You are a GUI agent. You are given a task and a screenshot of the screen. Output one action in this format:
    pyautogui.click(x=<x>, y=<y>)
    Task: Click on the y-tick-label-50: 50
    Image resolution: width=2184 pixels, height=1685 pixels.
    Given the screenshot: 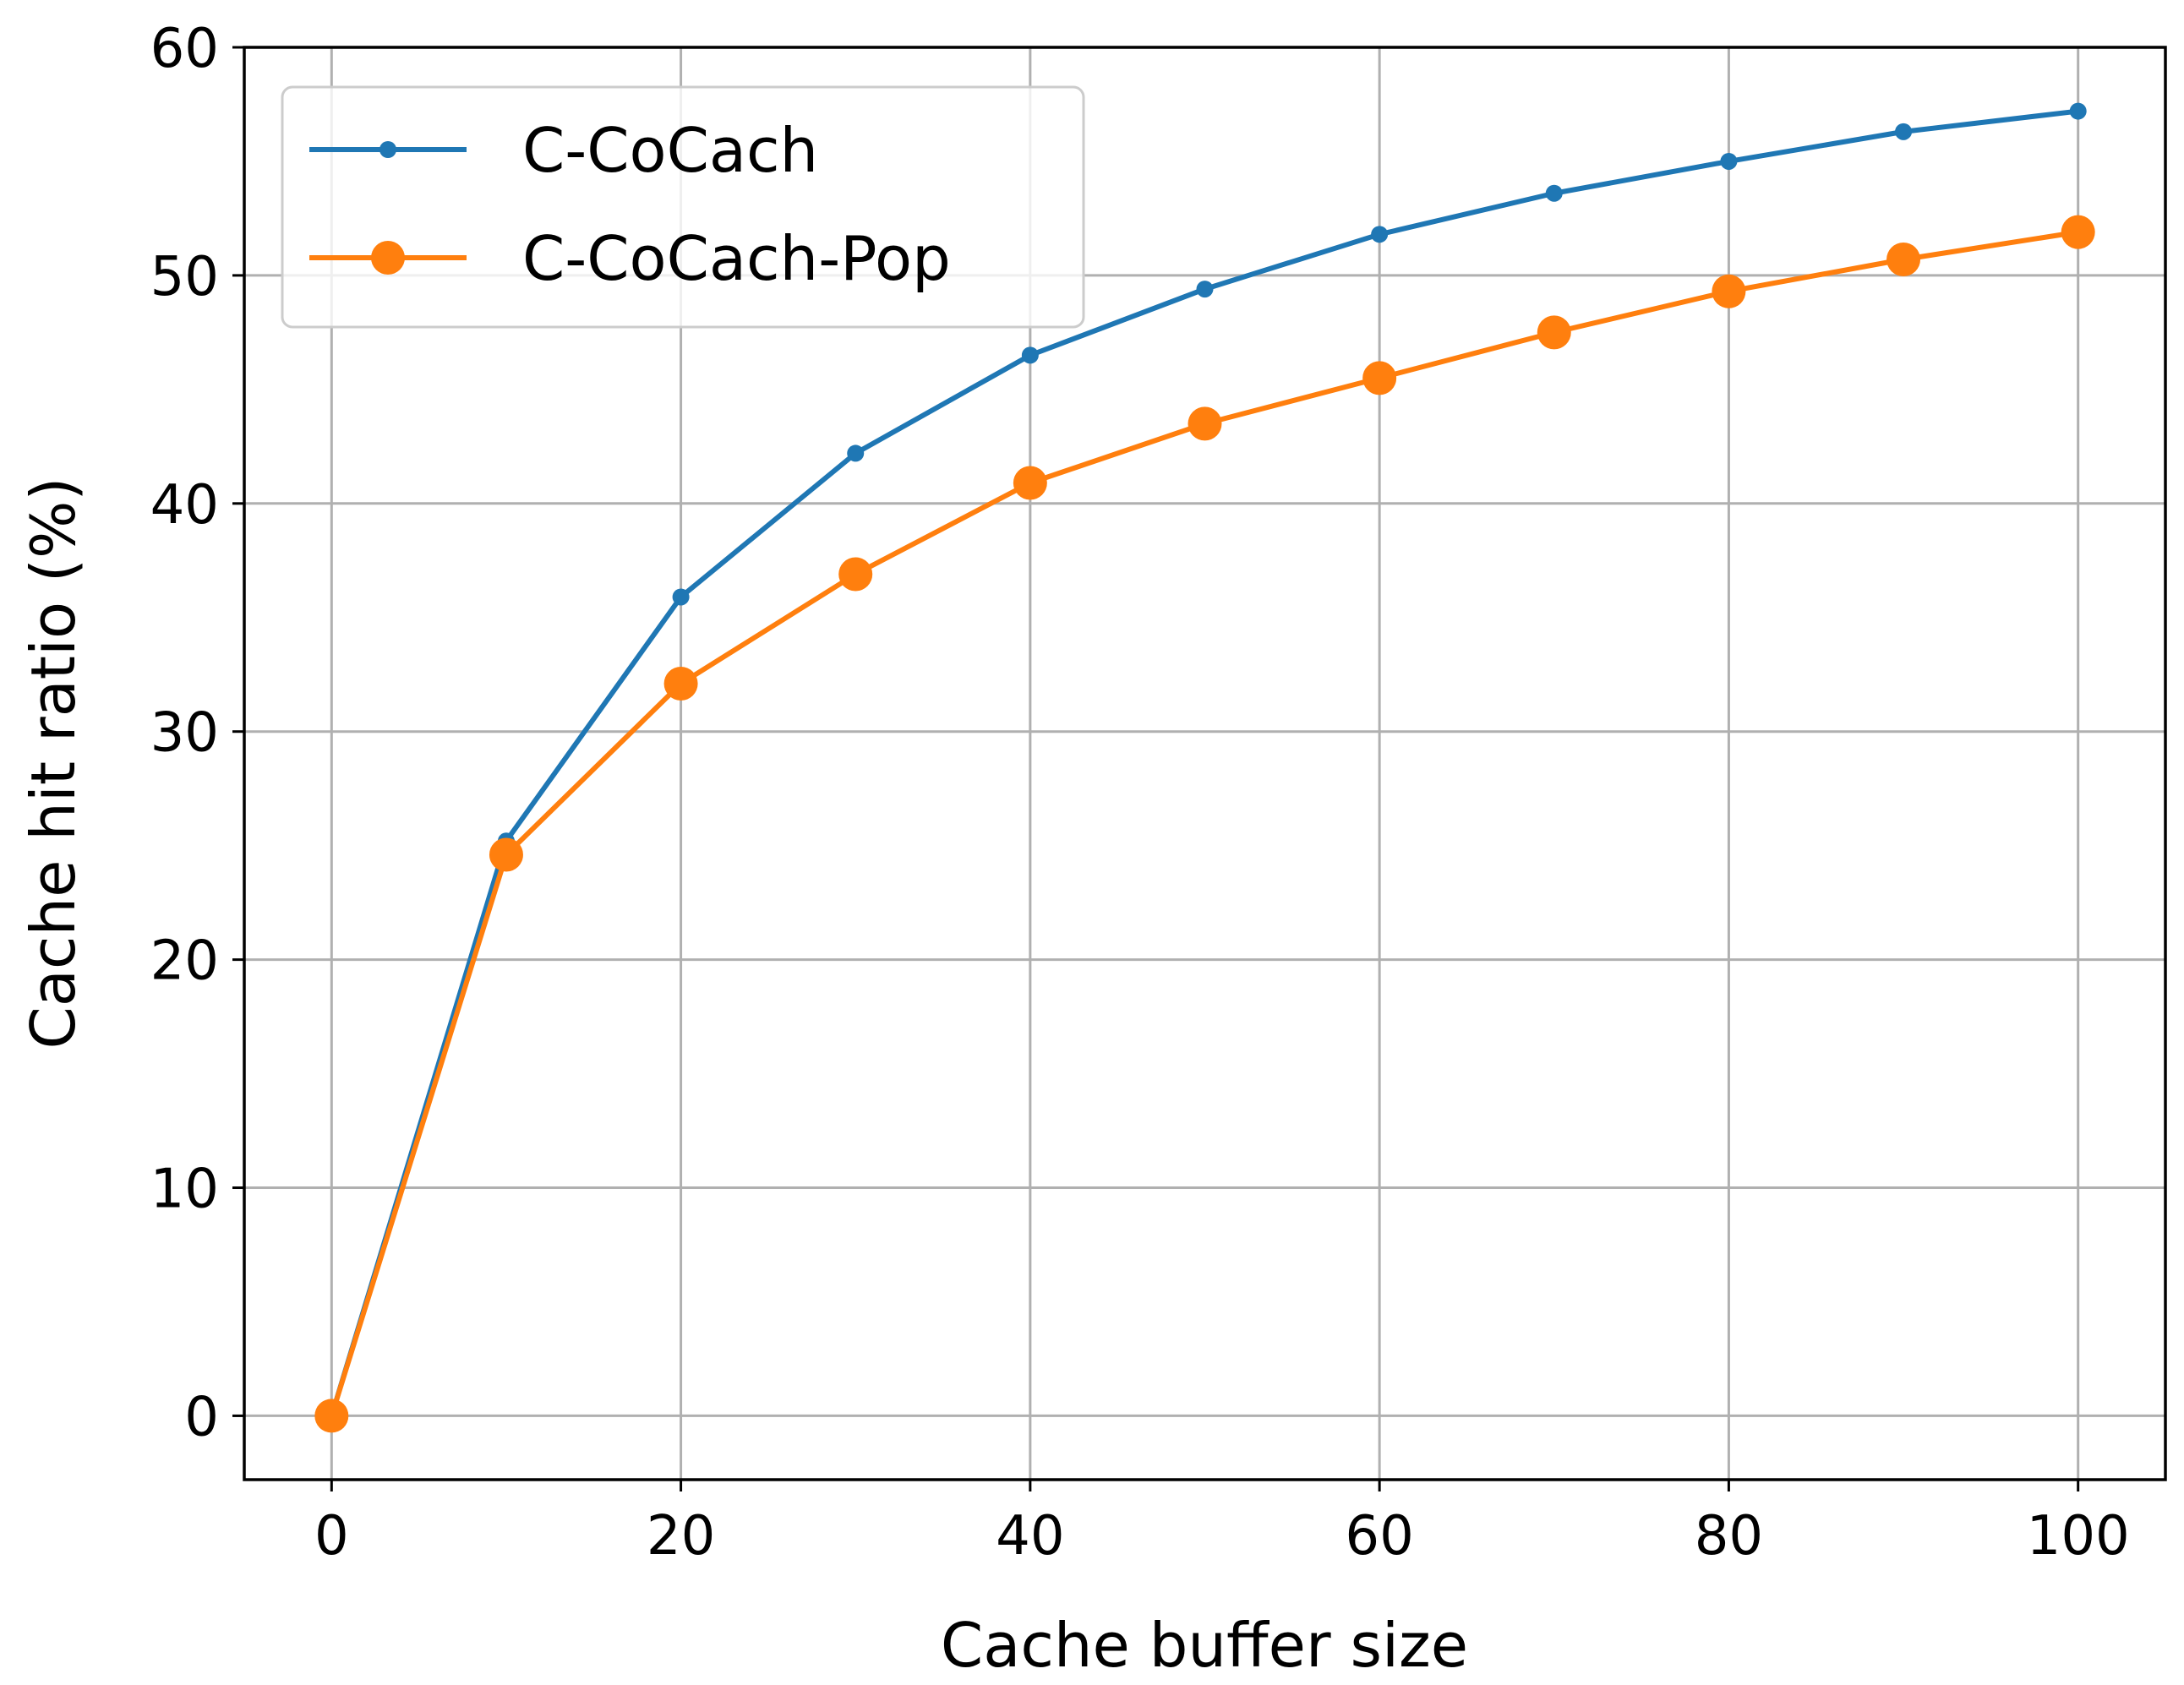 What is the action you would take?
    pyautogui.click(x=184, y=277)
    